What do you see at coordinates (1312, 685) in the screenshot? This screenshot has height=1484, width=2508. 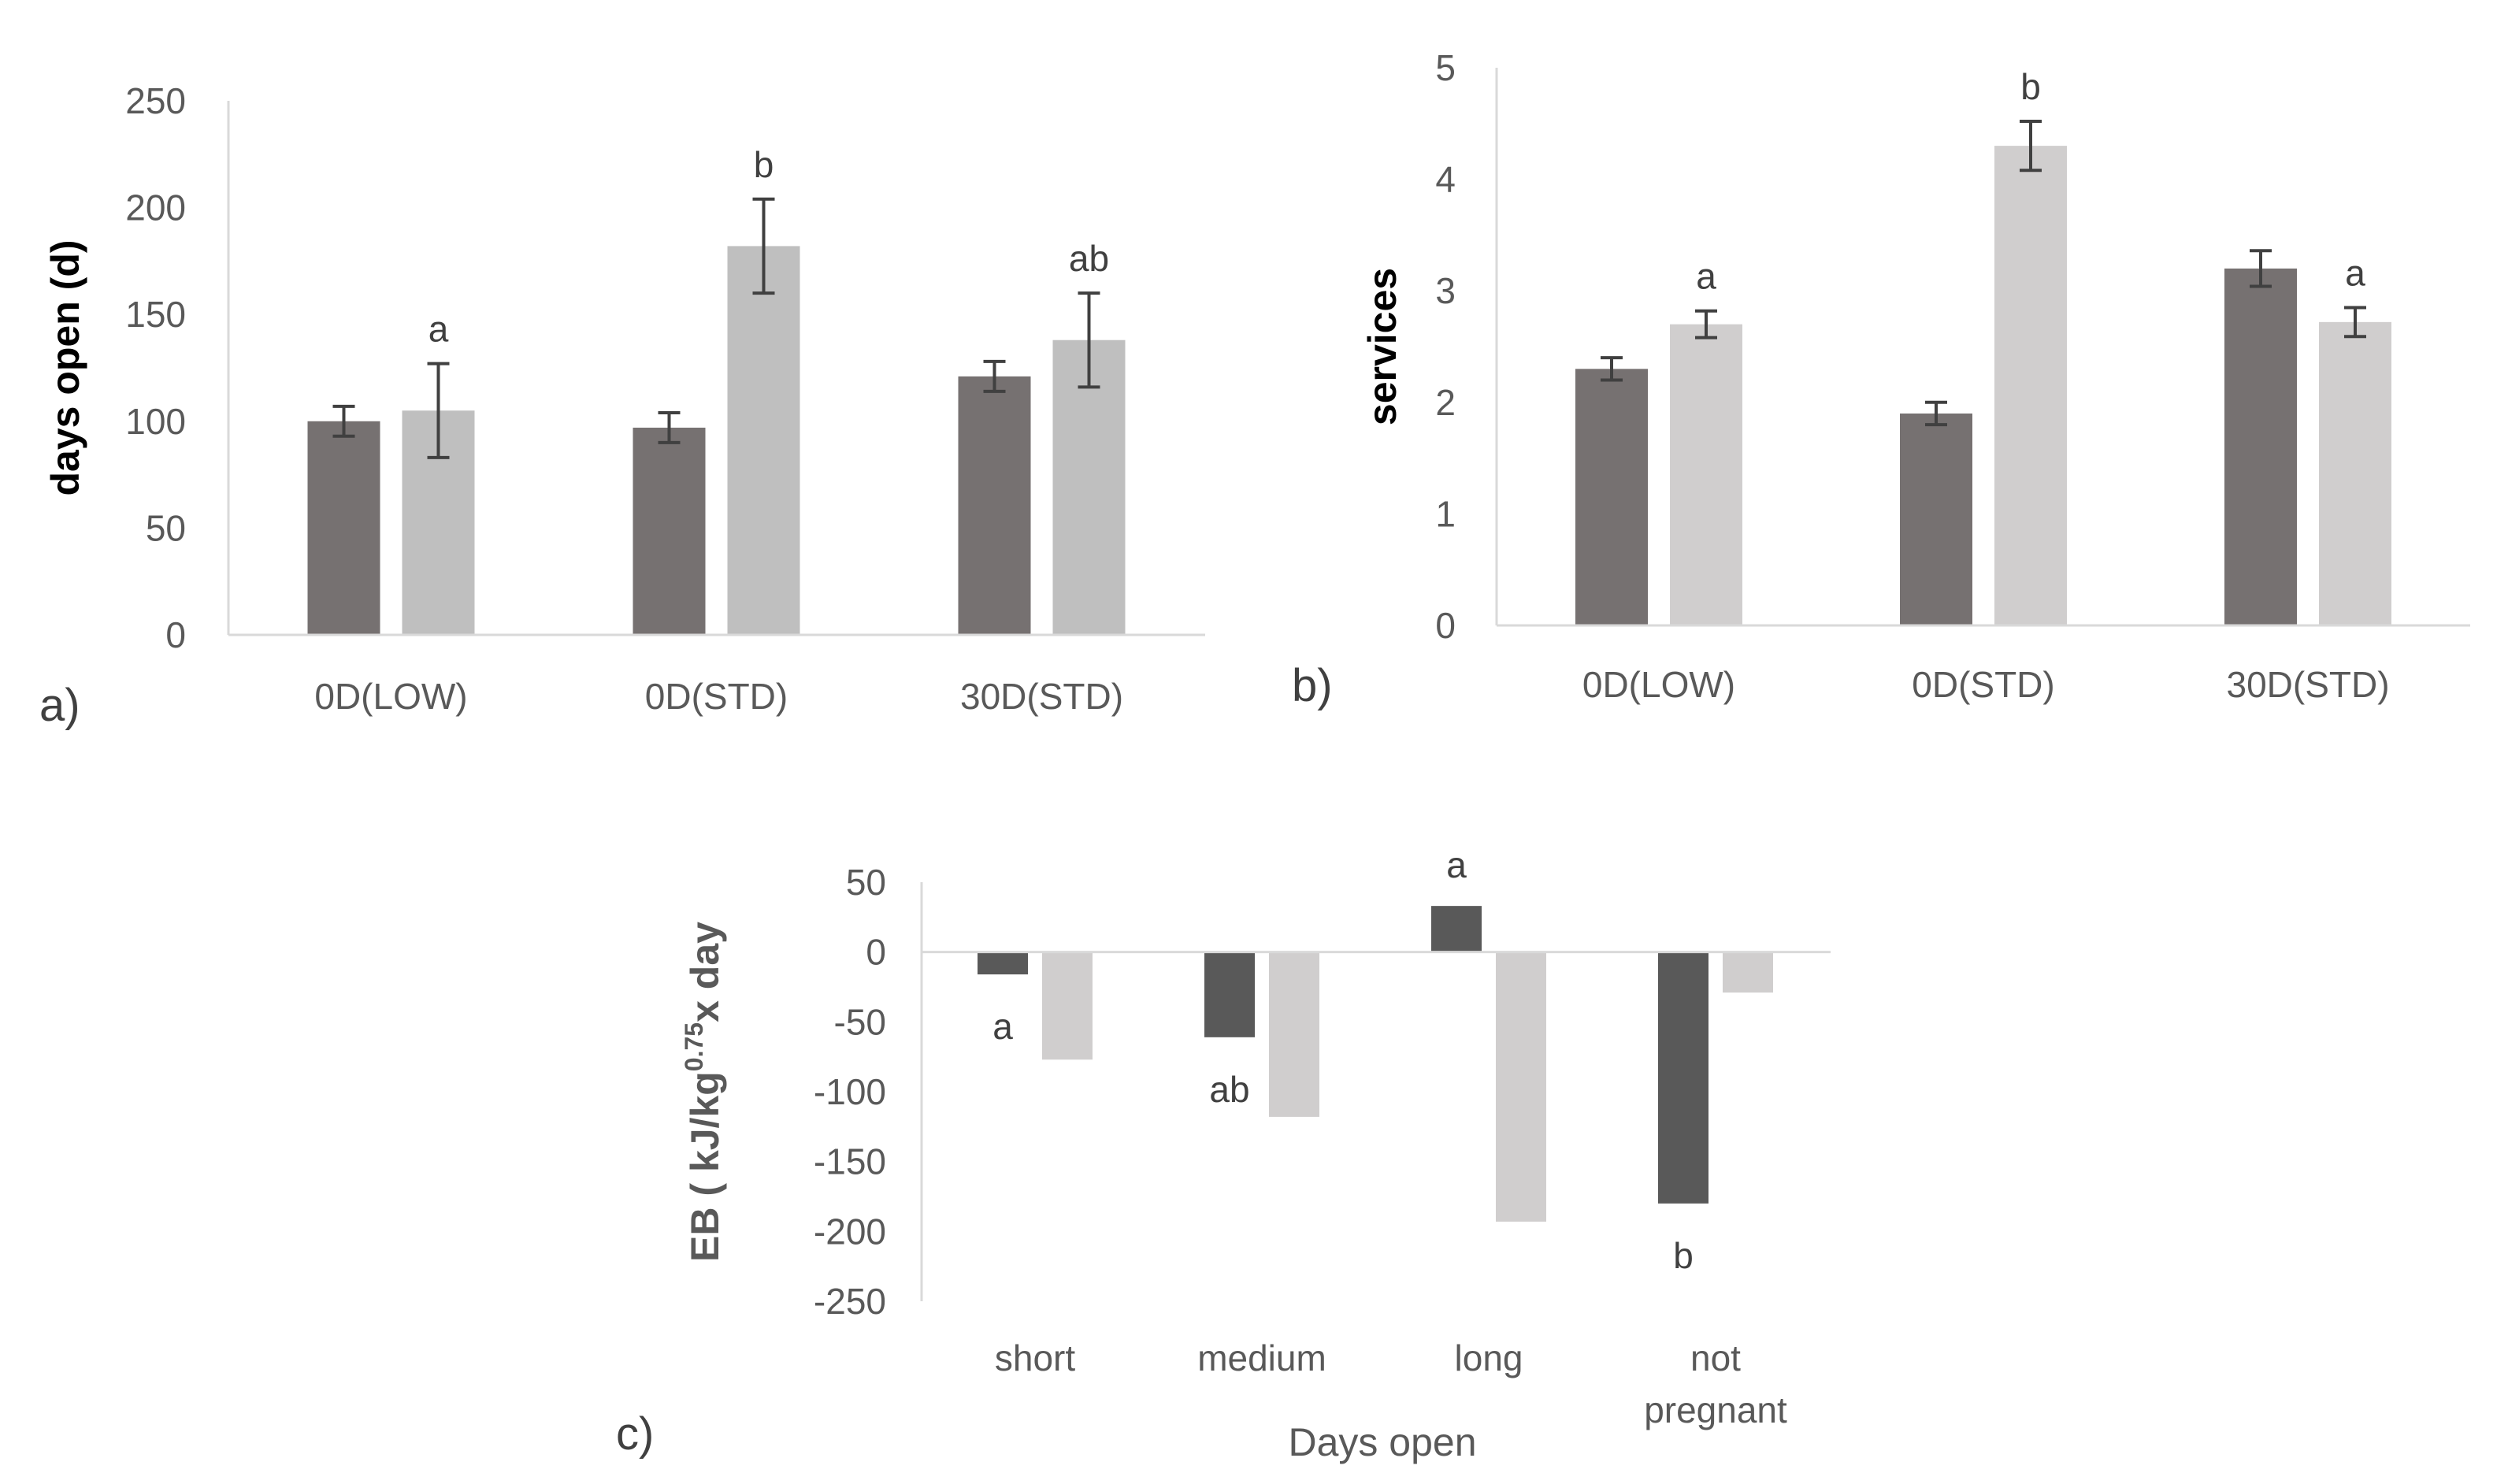 I see `panel-label: b)` at bounding box center [1312, 685].